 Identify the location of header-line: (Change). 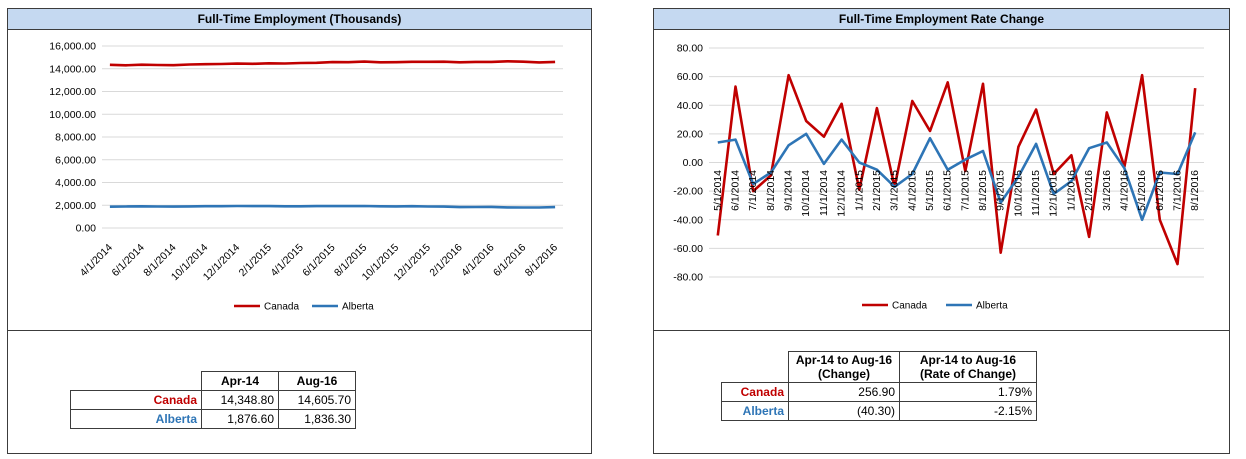
(844, 374).